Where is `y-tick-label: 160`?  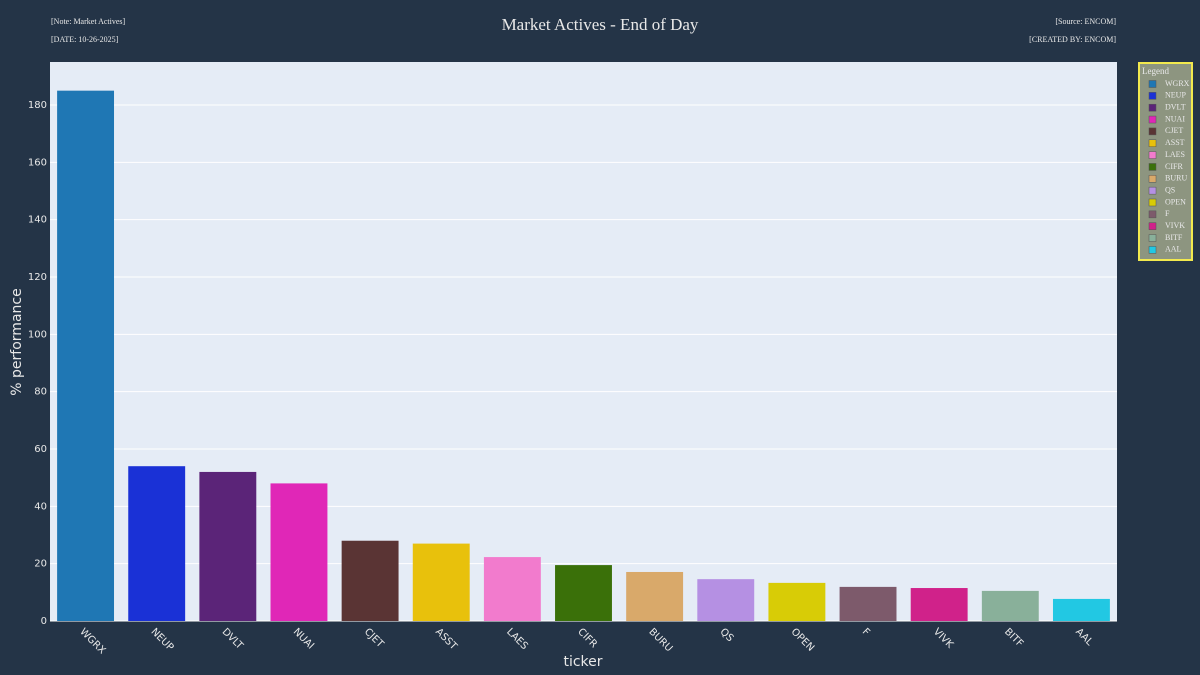 y-tick-label: 160 is located at coordinates (37, 162).